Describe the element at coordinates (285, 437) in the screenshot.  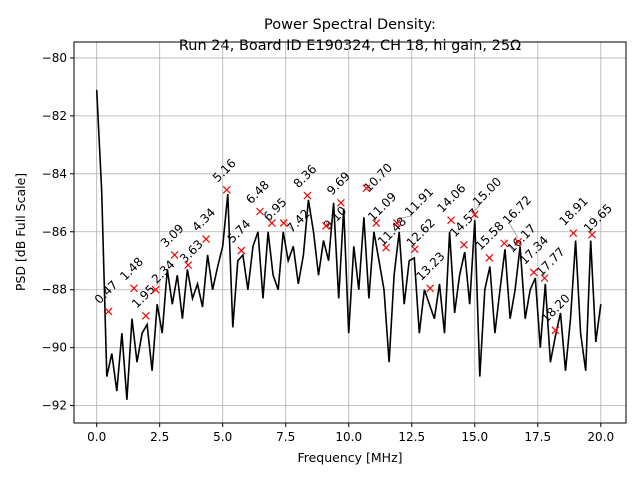
I see `x-tick-label: 7.5` at that location.